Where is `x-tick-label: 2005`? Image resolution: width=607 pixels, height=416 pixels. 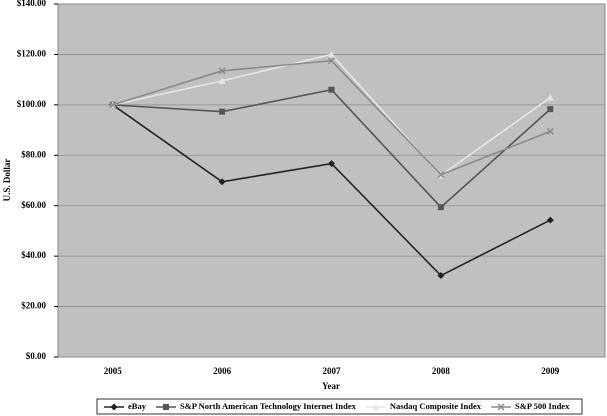
x-tick-label: 2005 is located at coordinates (113, 371).